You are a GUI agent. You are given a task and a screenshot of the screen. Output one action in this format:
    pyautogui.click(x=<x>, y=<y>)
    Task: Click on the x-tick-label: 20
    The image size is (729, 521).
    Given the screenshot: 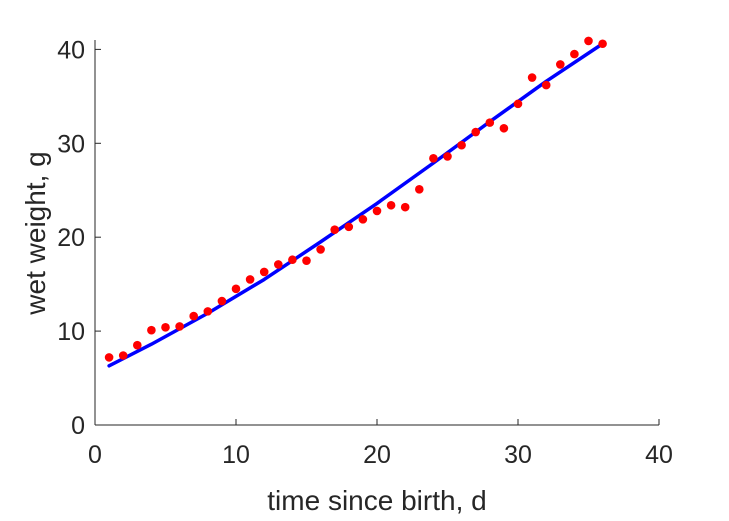 What is the action you would take?
    pyautogui.click(x=377, y=455)
    